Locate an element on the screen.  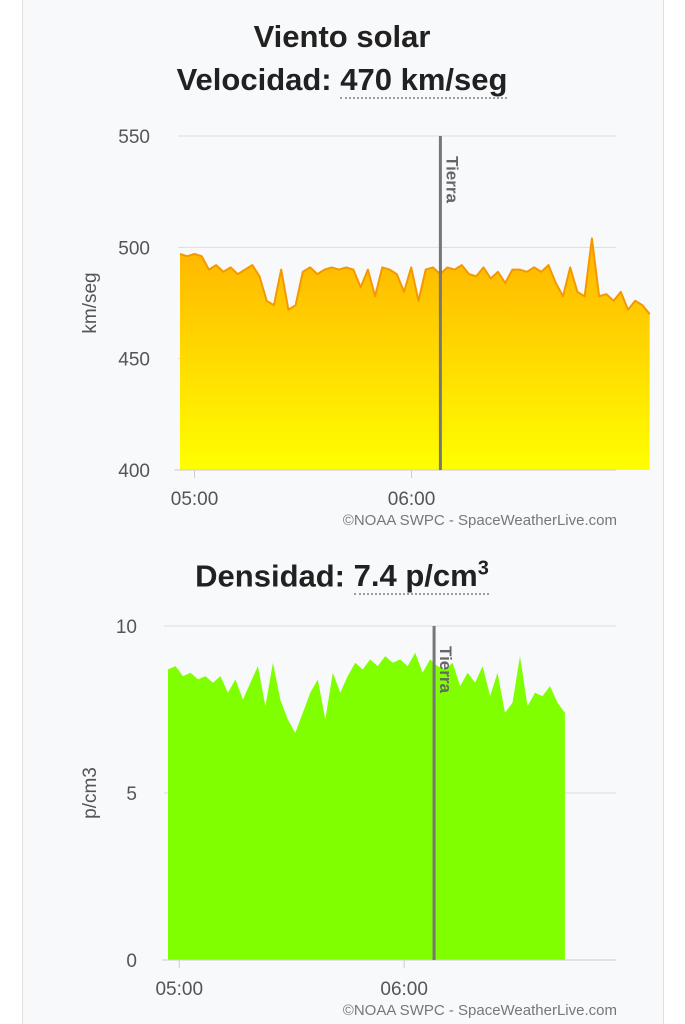
speed-y-tick-3: 550 is located at coordinates (134, 137).